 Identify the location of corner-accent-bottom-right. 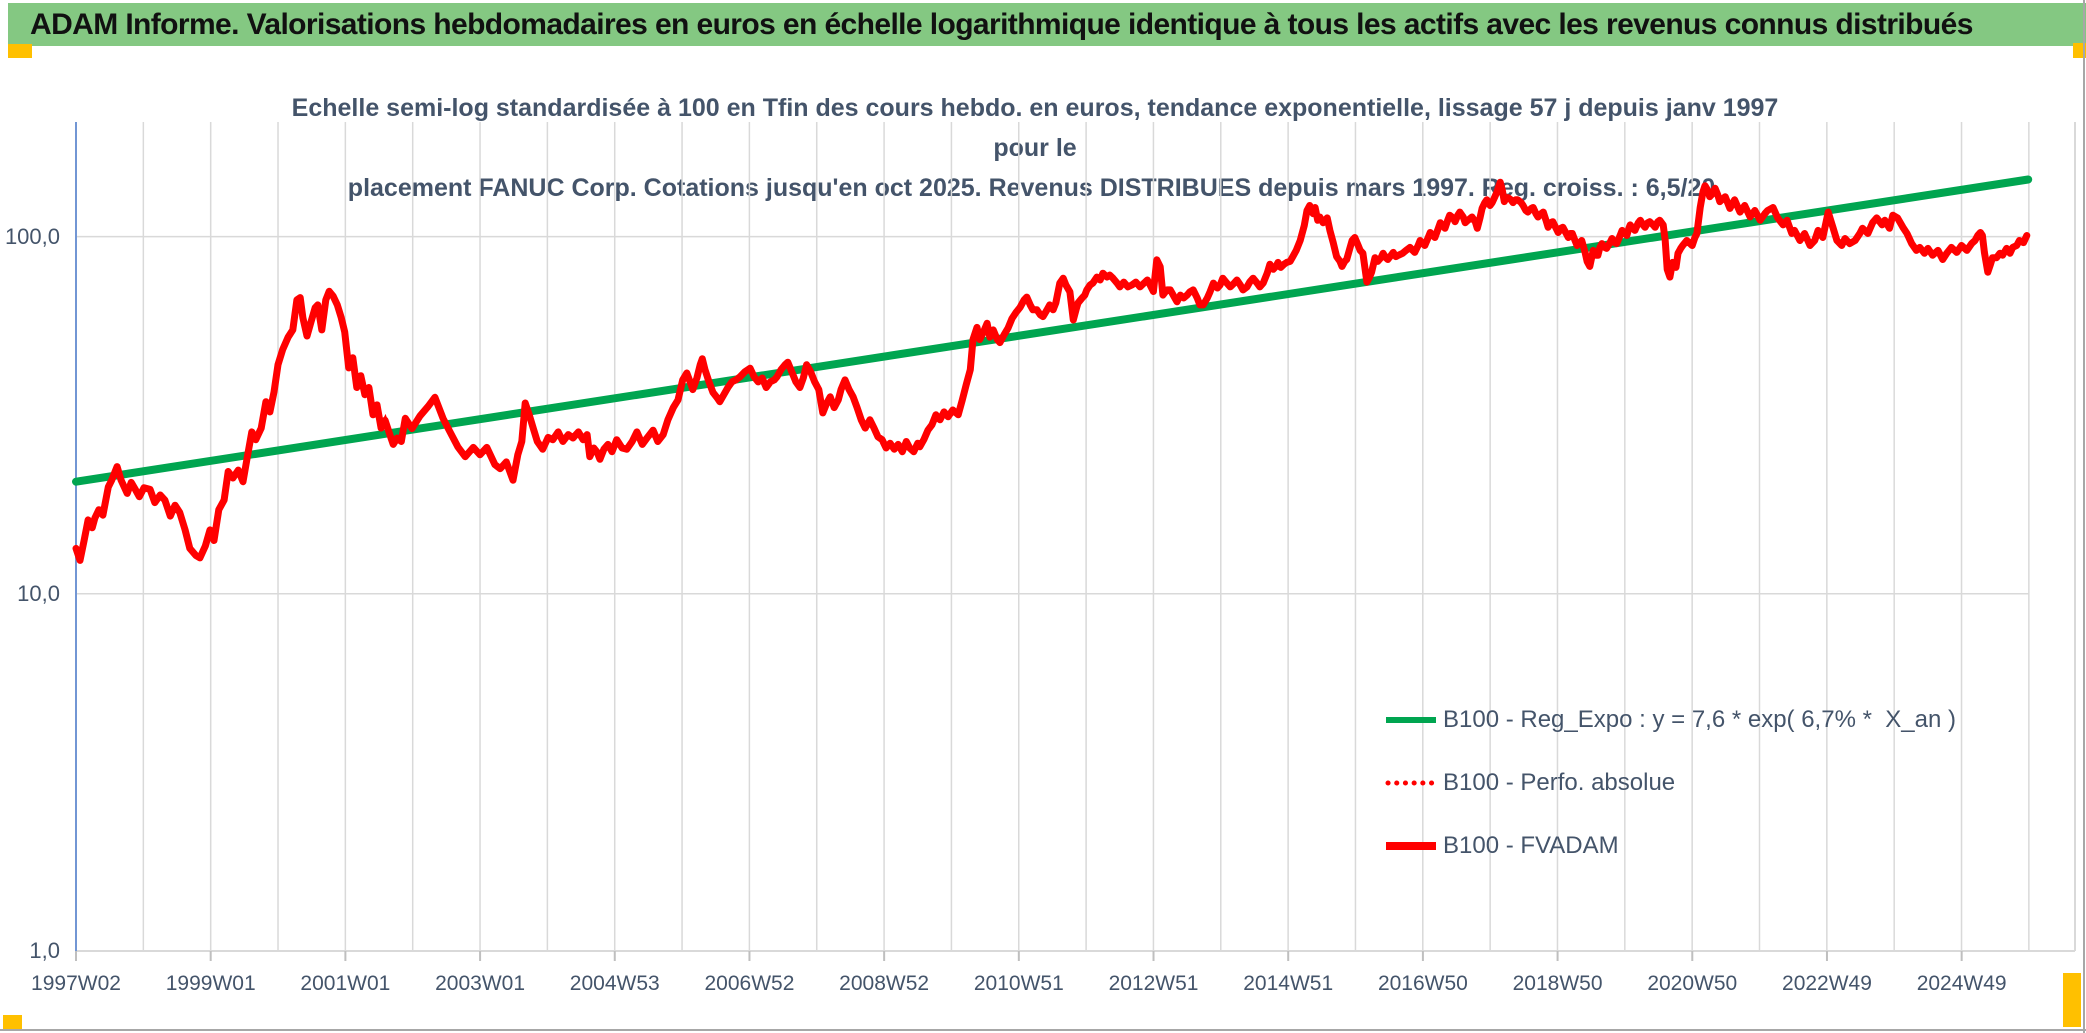
(2072, 1000).